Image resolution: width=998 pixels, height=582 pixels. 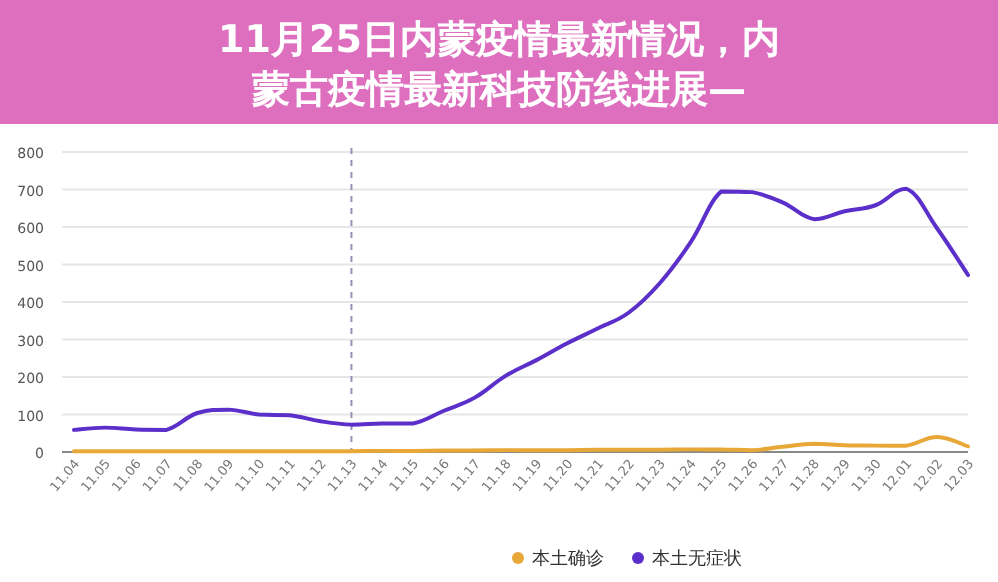 What do you see at coordinates (499, 65) in the screenshot?
I see `chart-title: 11月25日内蒙疫情最新情况，内蒙古疫情最新科技防线进展—` at bounding box center [499, 65].